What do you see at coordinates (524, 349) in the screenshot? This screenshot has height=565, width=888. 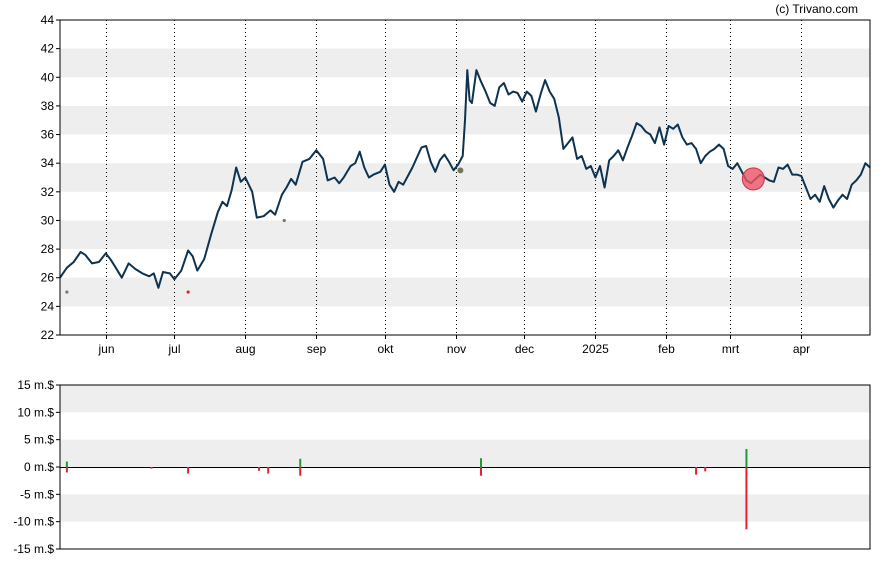 I see `month-tick-label: dec` at bounding box center [524, 349].